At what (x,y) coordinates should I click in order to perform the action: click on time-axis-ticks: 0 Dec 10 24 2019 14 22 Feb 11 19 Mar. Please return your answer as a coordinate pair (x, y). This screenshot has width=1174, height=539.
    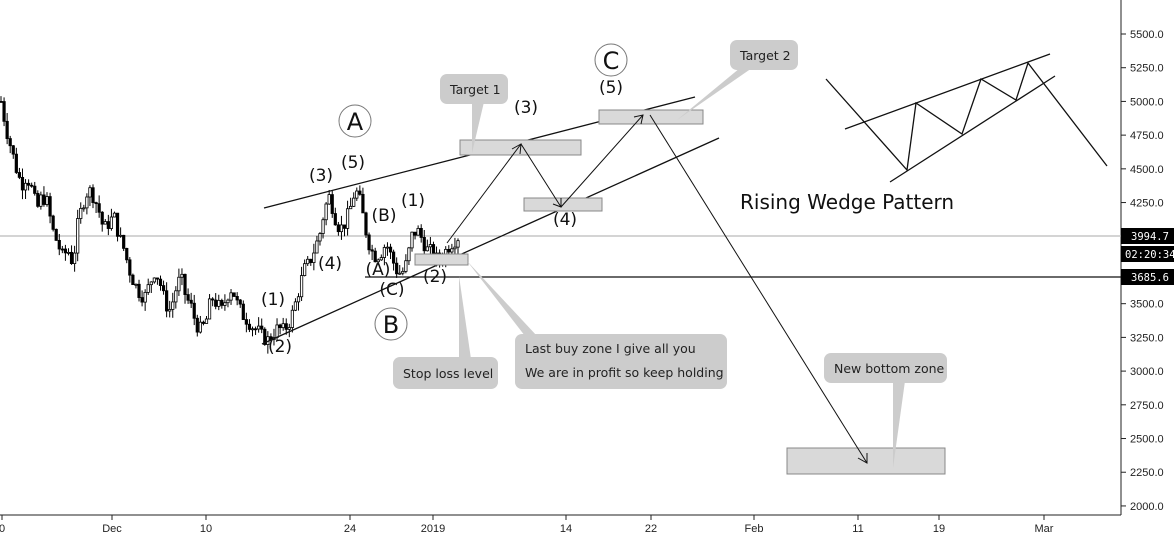
    Looking at the image, I should click on (527, 525).